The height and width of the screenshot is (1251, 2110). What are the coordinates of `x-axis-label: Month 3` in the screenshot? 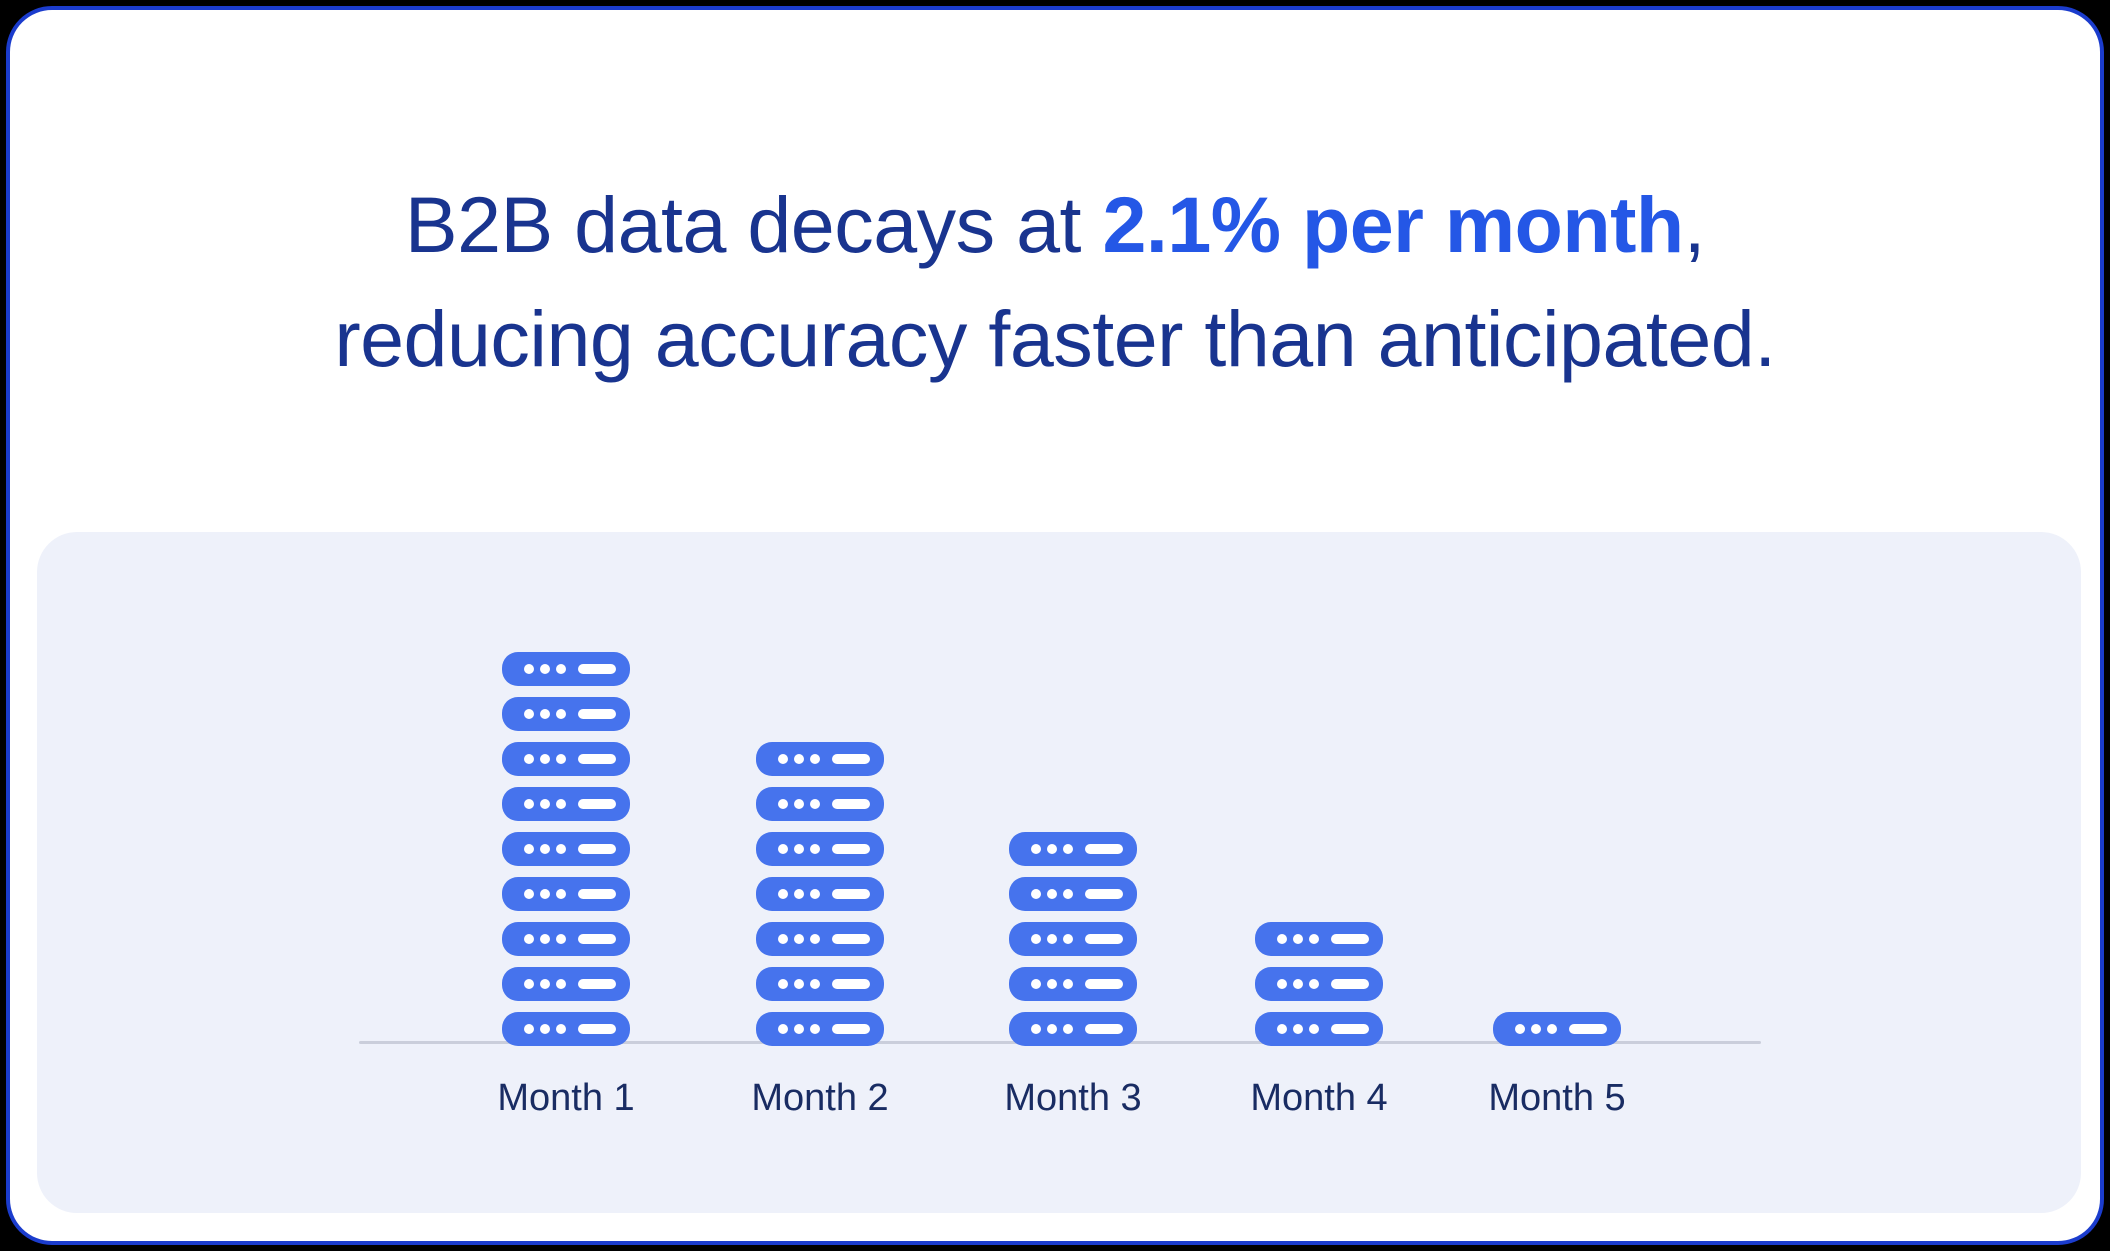 It's located at (1073, 1098).